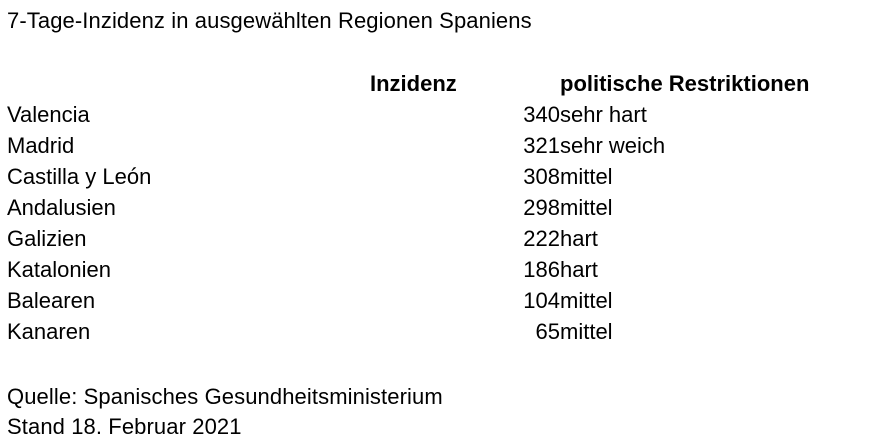  Describe the element at coordinates (413, 83) in the screenshot. I see `column-header-incidence: Inzidenz` at that location.